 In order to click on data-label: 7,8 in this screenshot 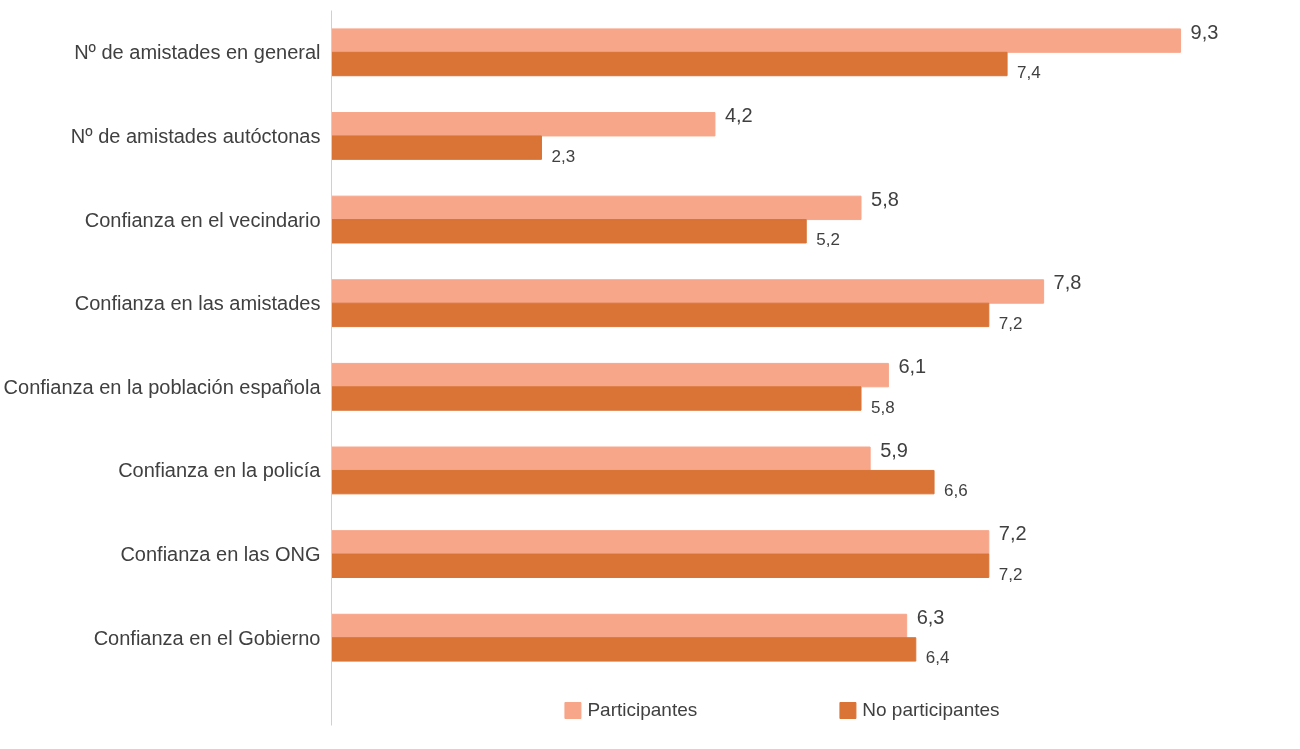, I will do `click(1067, 282)`.